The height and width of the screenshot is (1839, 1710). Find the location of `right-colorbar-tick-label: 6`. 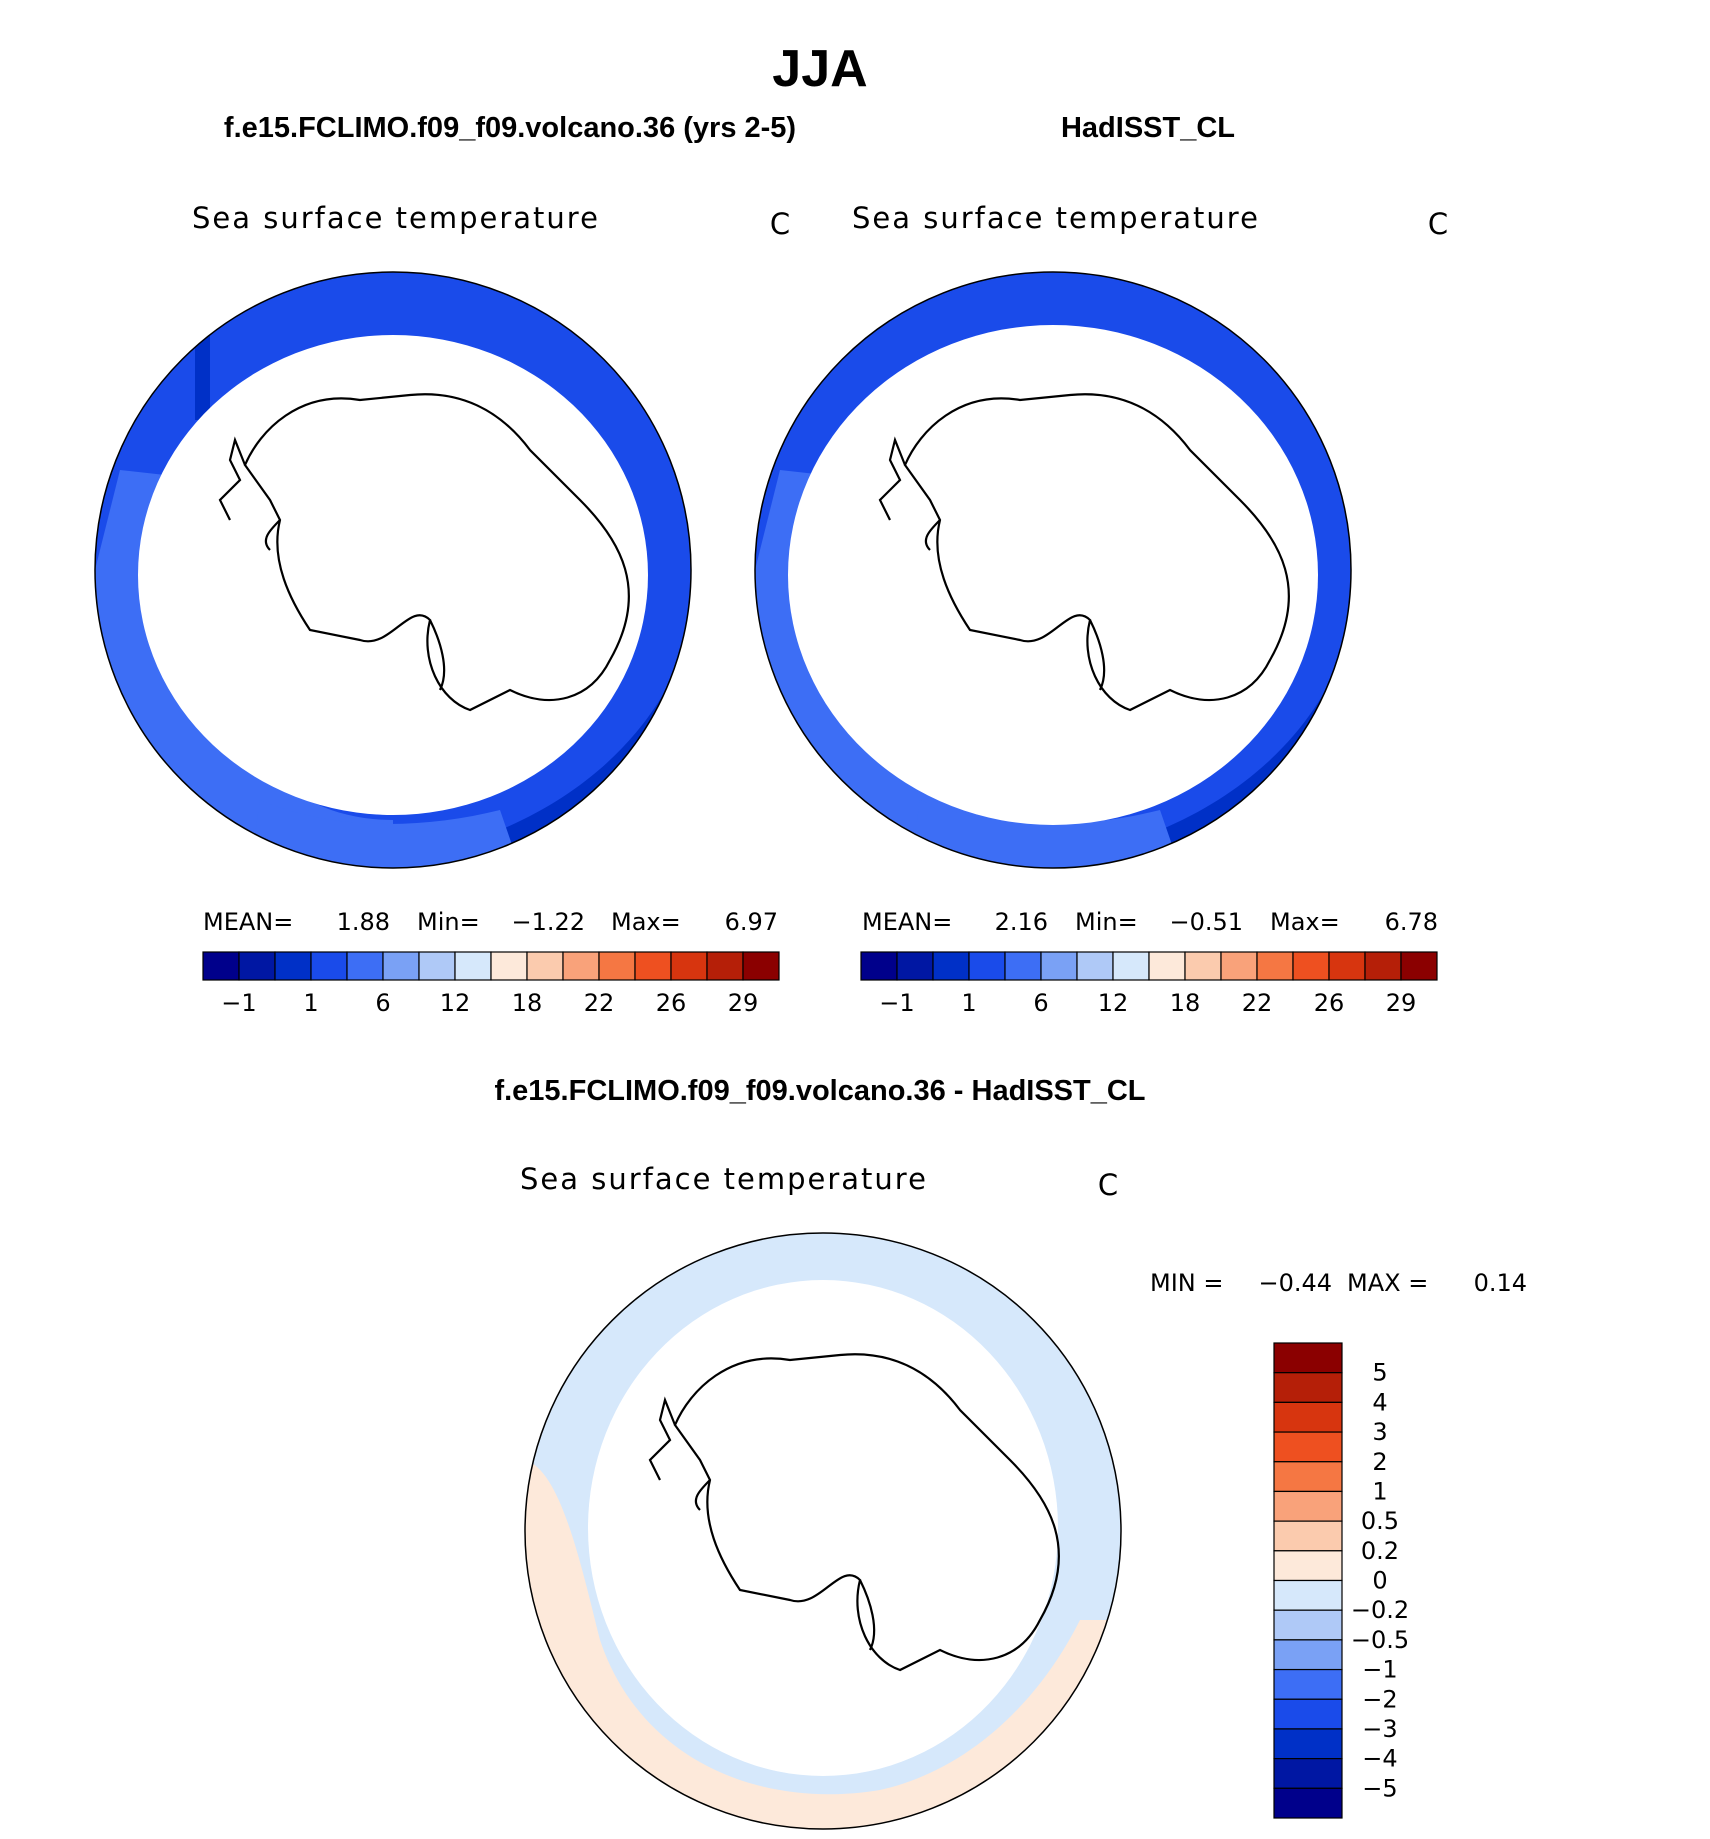

right-colorbar-tick-label: 6 is located at coordinates (1040, 1003).